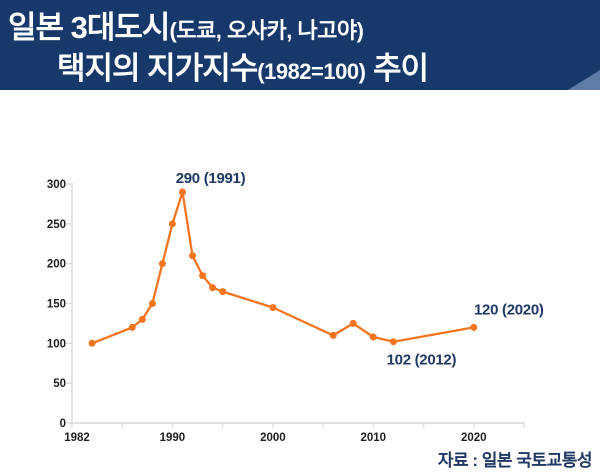  What do you see at coordinates (474, 438) in the screenshot?
I see `x-tick-label: 2020` at bounding box center [474, 438].